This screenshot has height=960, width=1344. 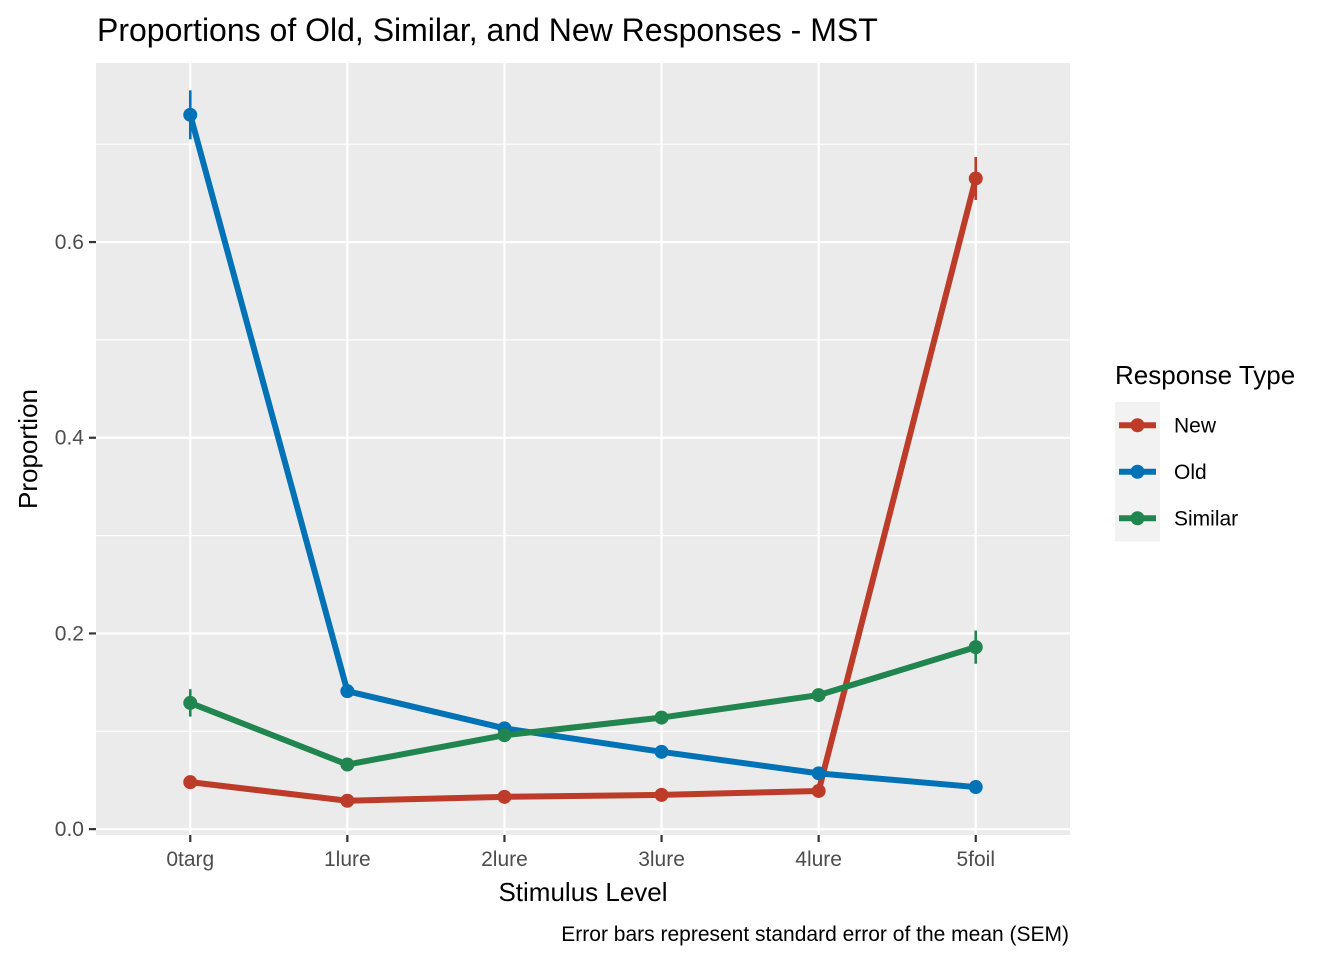 I want to click on legend-label: Old, so click(x=1190, y=472).